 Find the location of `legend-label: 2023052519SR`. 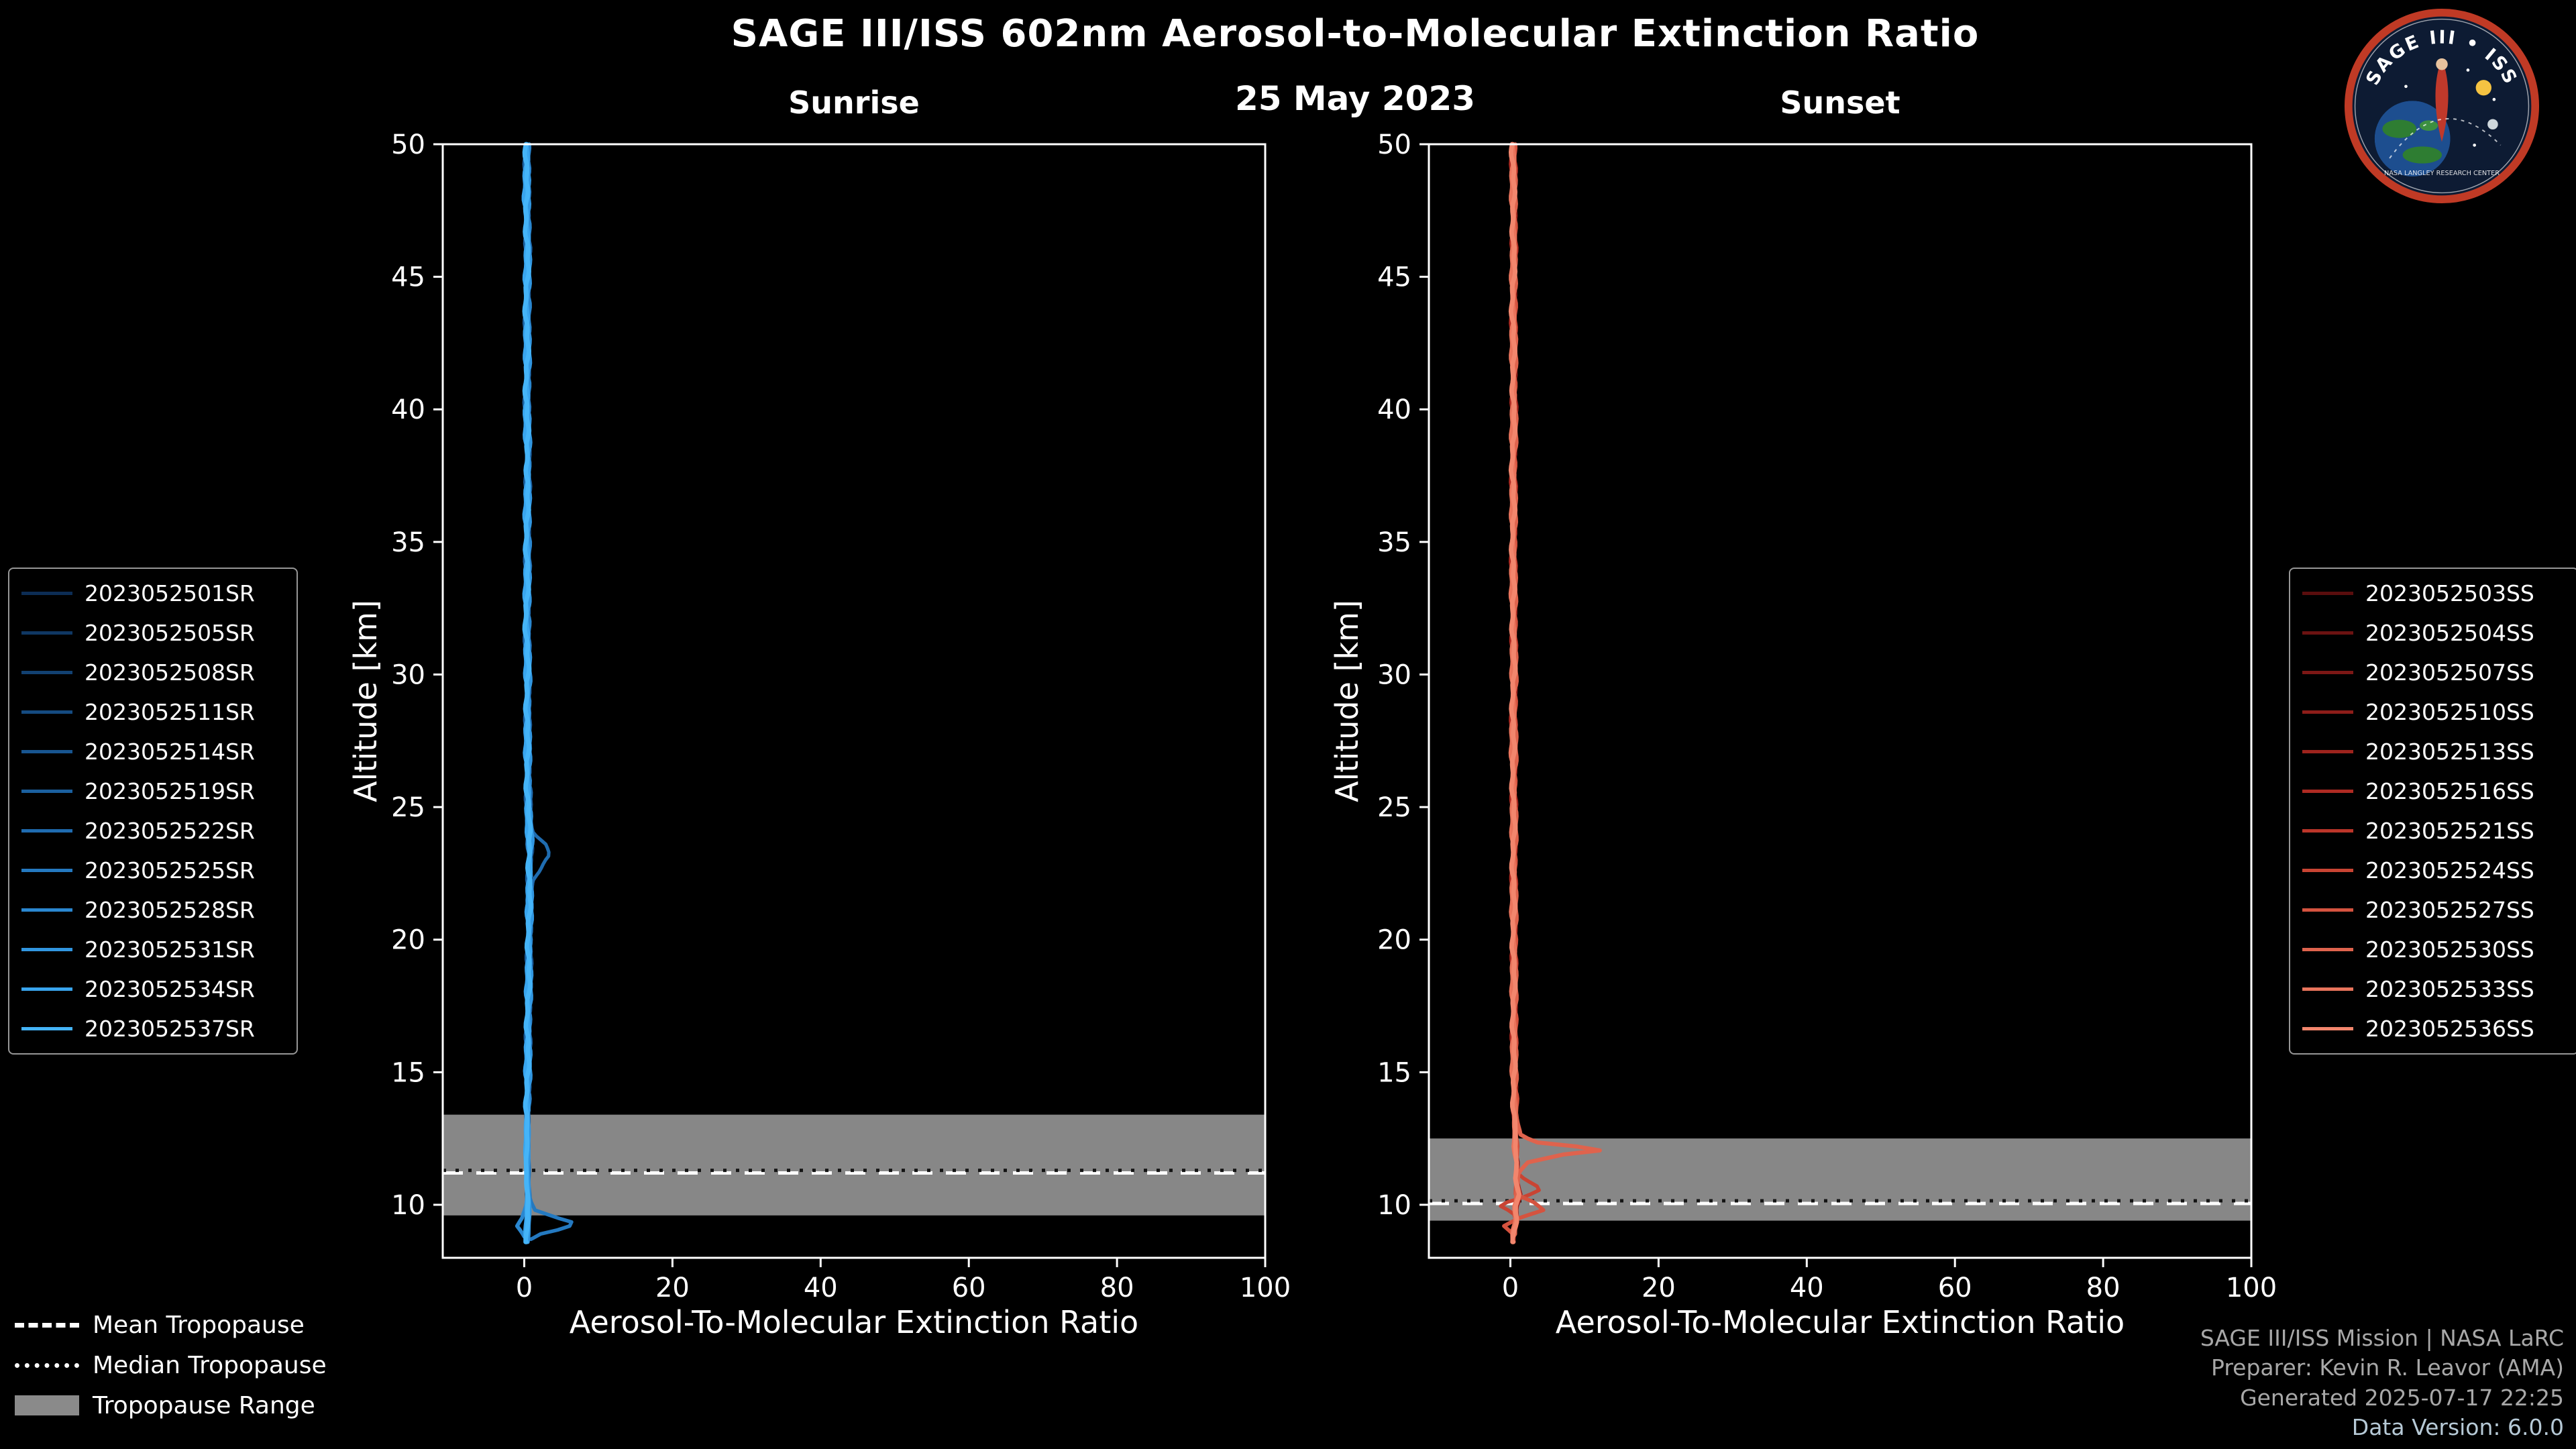

legend-label: 2023052519SR is located at coordinates (170, 791).